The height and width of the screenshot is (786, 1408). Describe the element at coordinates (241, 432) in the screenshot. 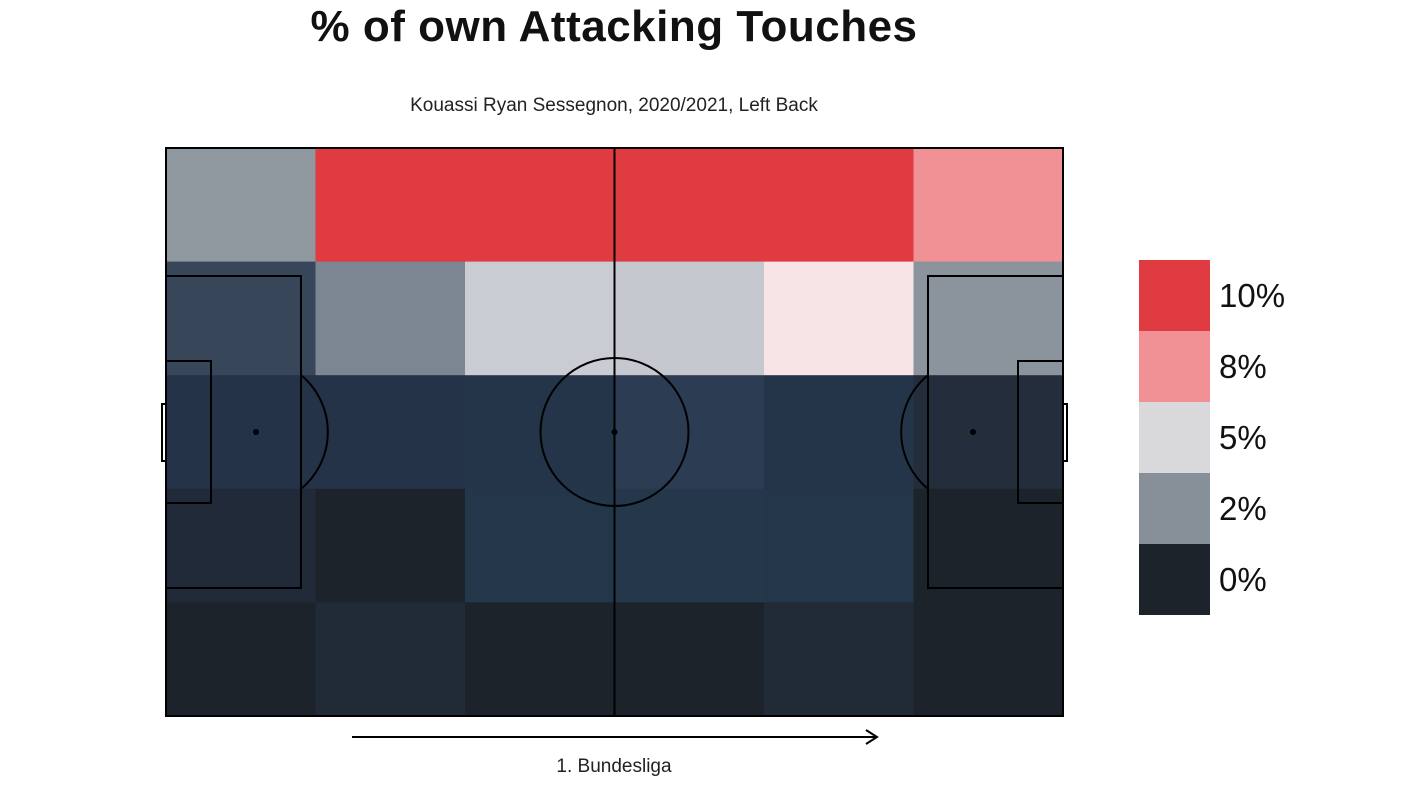

I see `heatmap-cell-r2-c0` at that location.